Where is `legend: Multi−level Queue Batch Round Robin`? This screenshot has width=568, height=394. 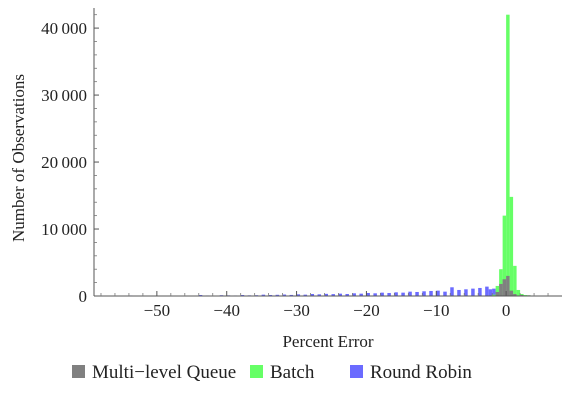
legend: Multi−level Queue Batch Round Robin is located at coordinates (272, 372).